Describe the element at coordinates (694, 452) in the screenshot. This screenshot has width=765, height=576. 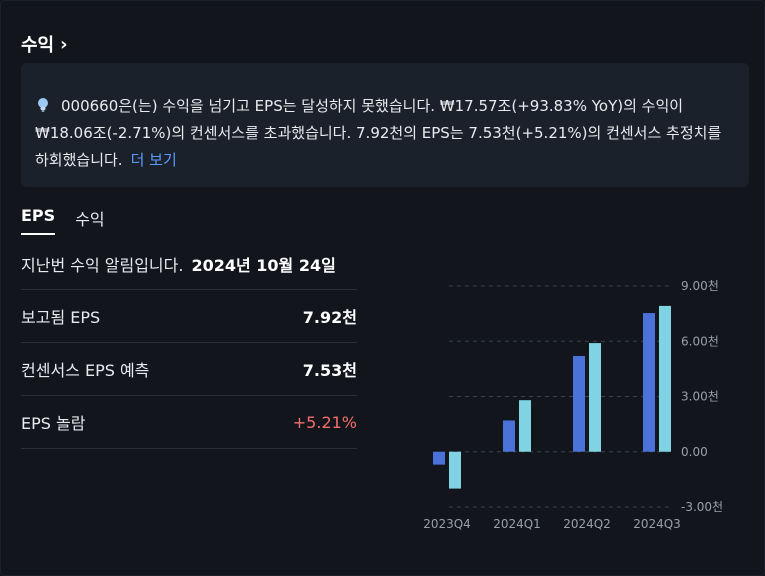
I see `y-tick-label: 0.00` at that location.